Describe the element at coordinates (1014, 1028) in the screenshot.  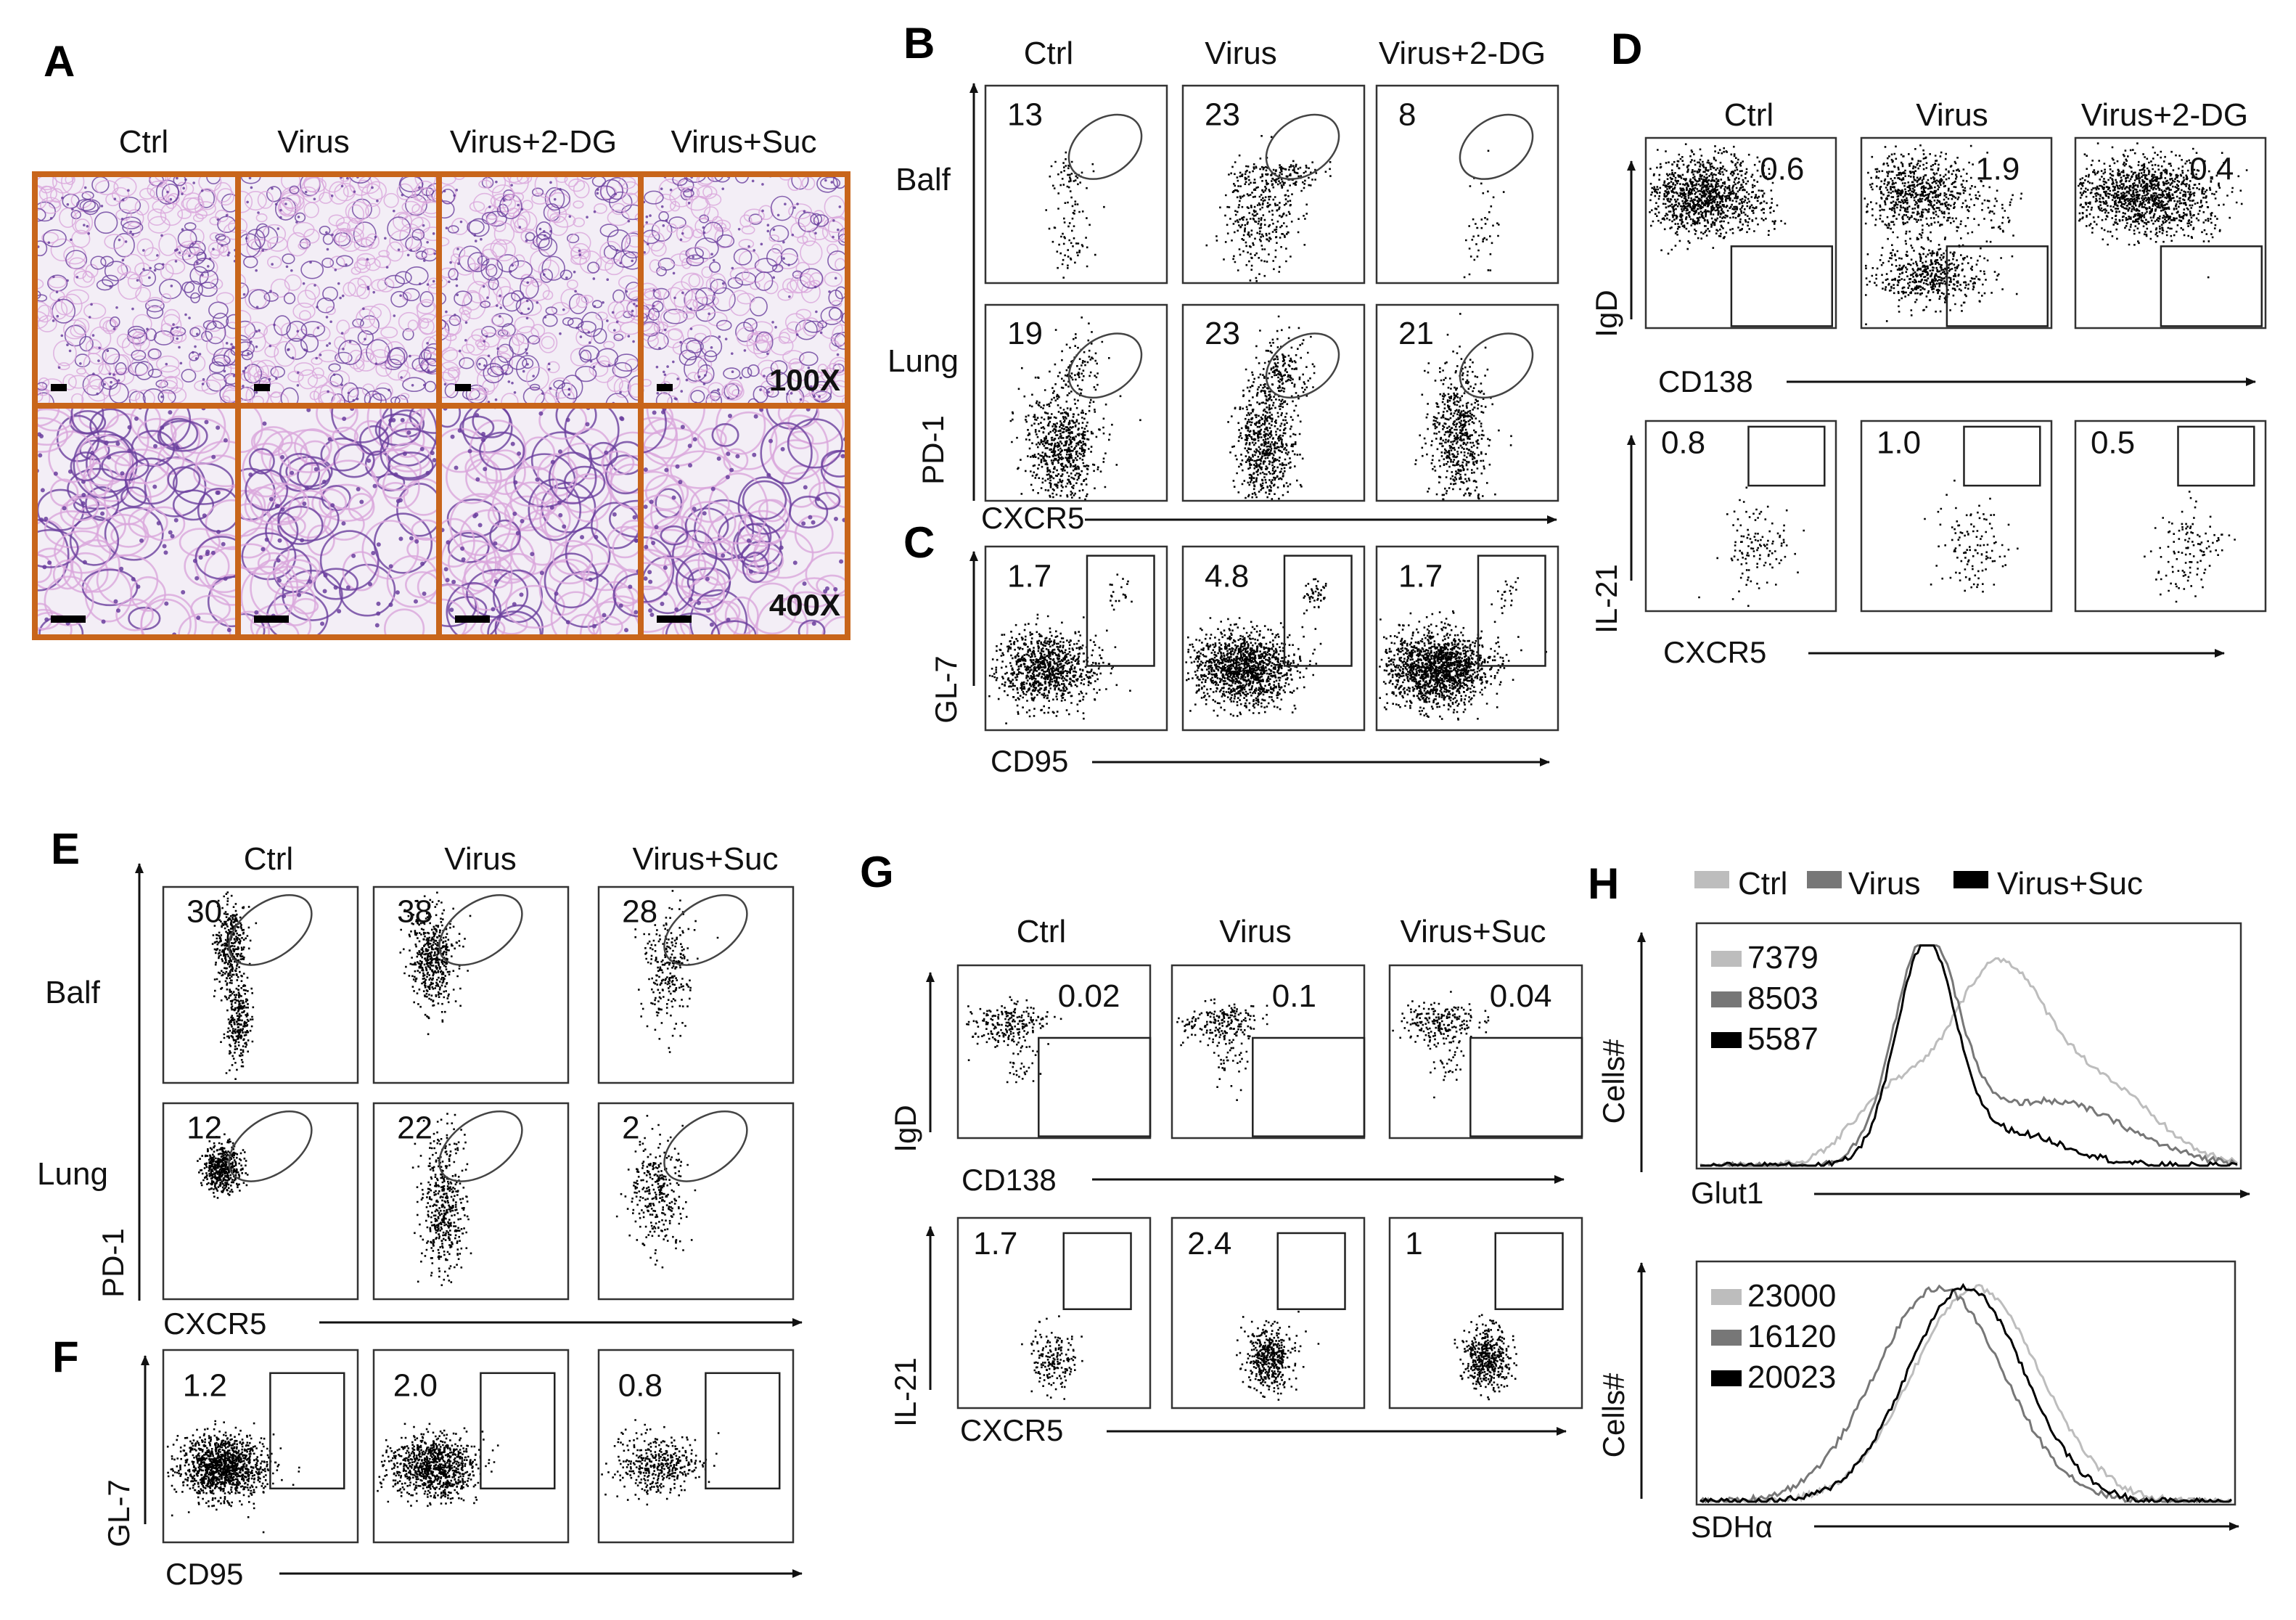
I see `dot-cloud` at that location.